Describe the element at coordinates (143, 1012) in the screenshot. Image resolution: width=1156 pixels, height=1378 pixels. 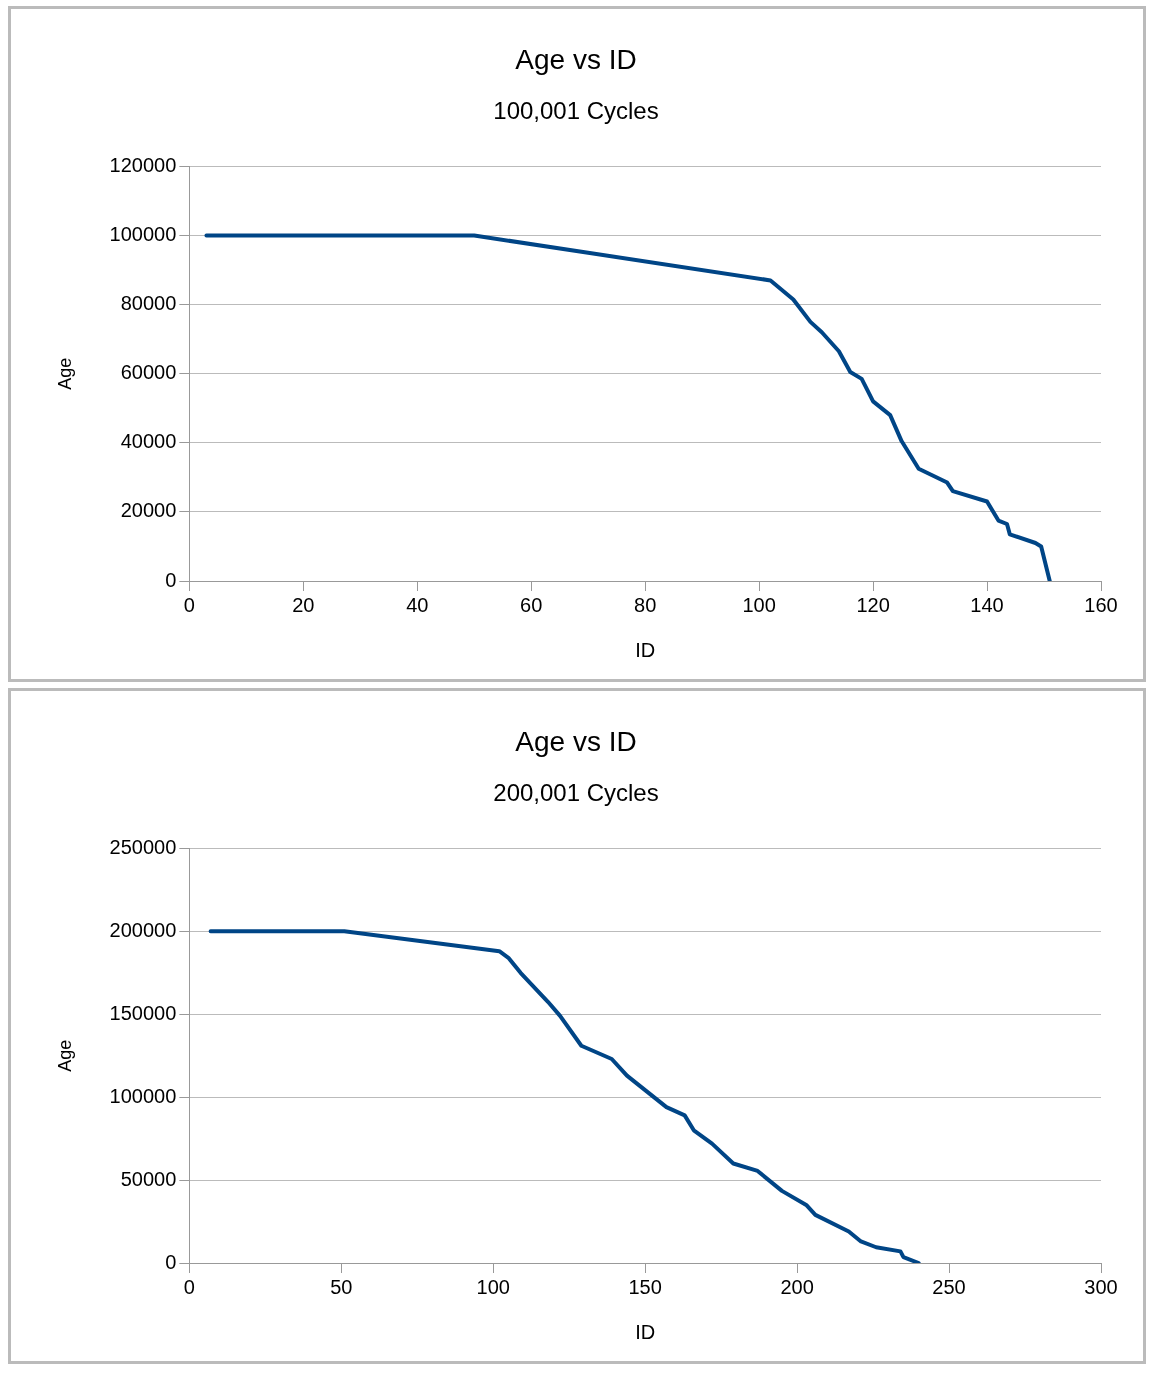
I see `y-tick-label: 150000` at that location.